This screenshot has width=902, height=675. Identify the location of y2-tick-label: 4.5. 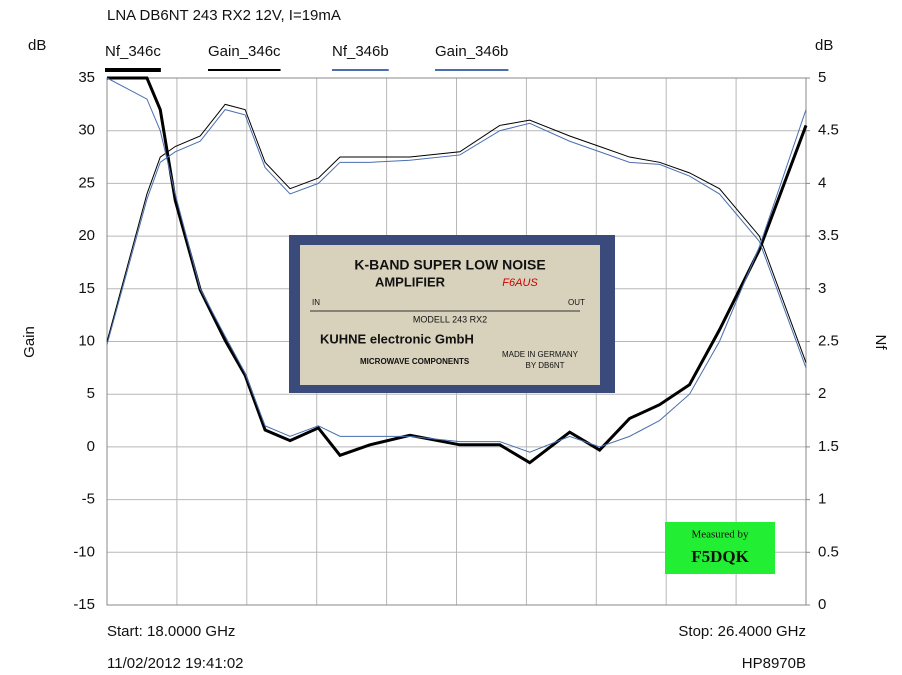
(828, 130).